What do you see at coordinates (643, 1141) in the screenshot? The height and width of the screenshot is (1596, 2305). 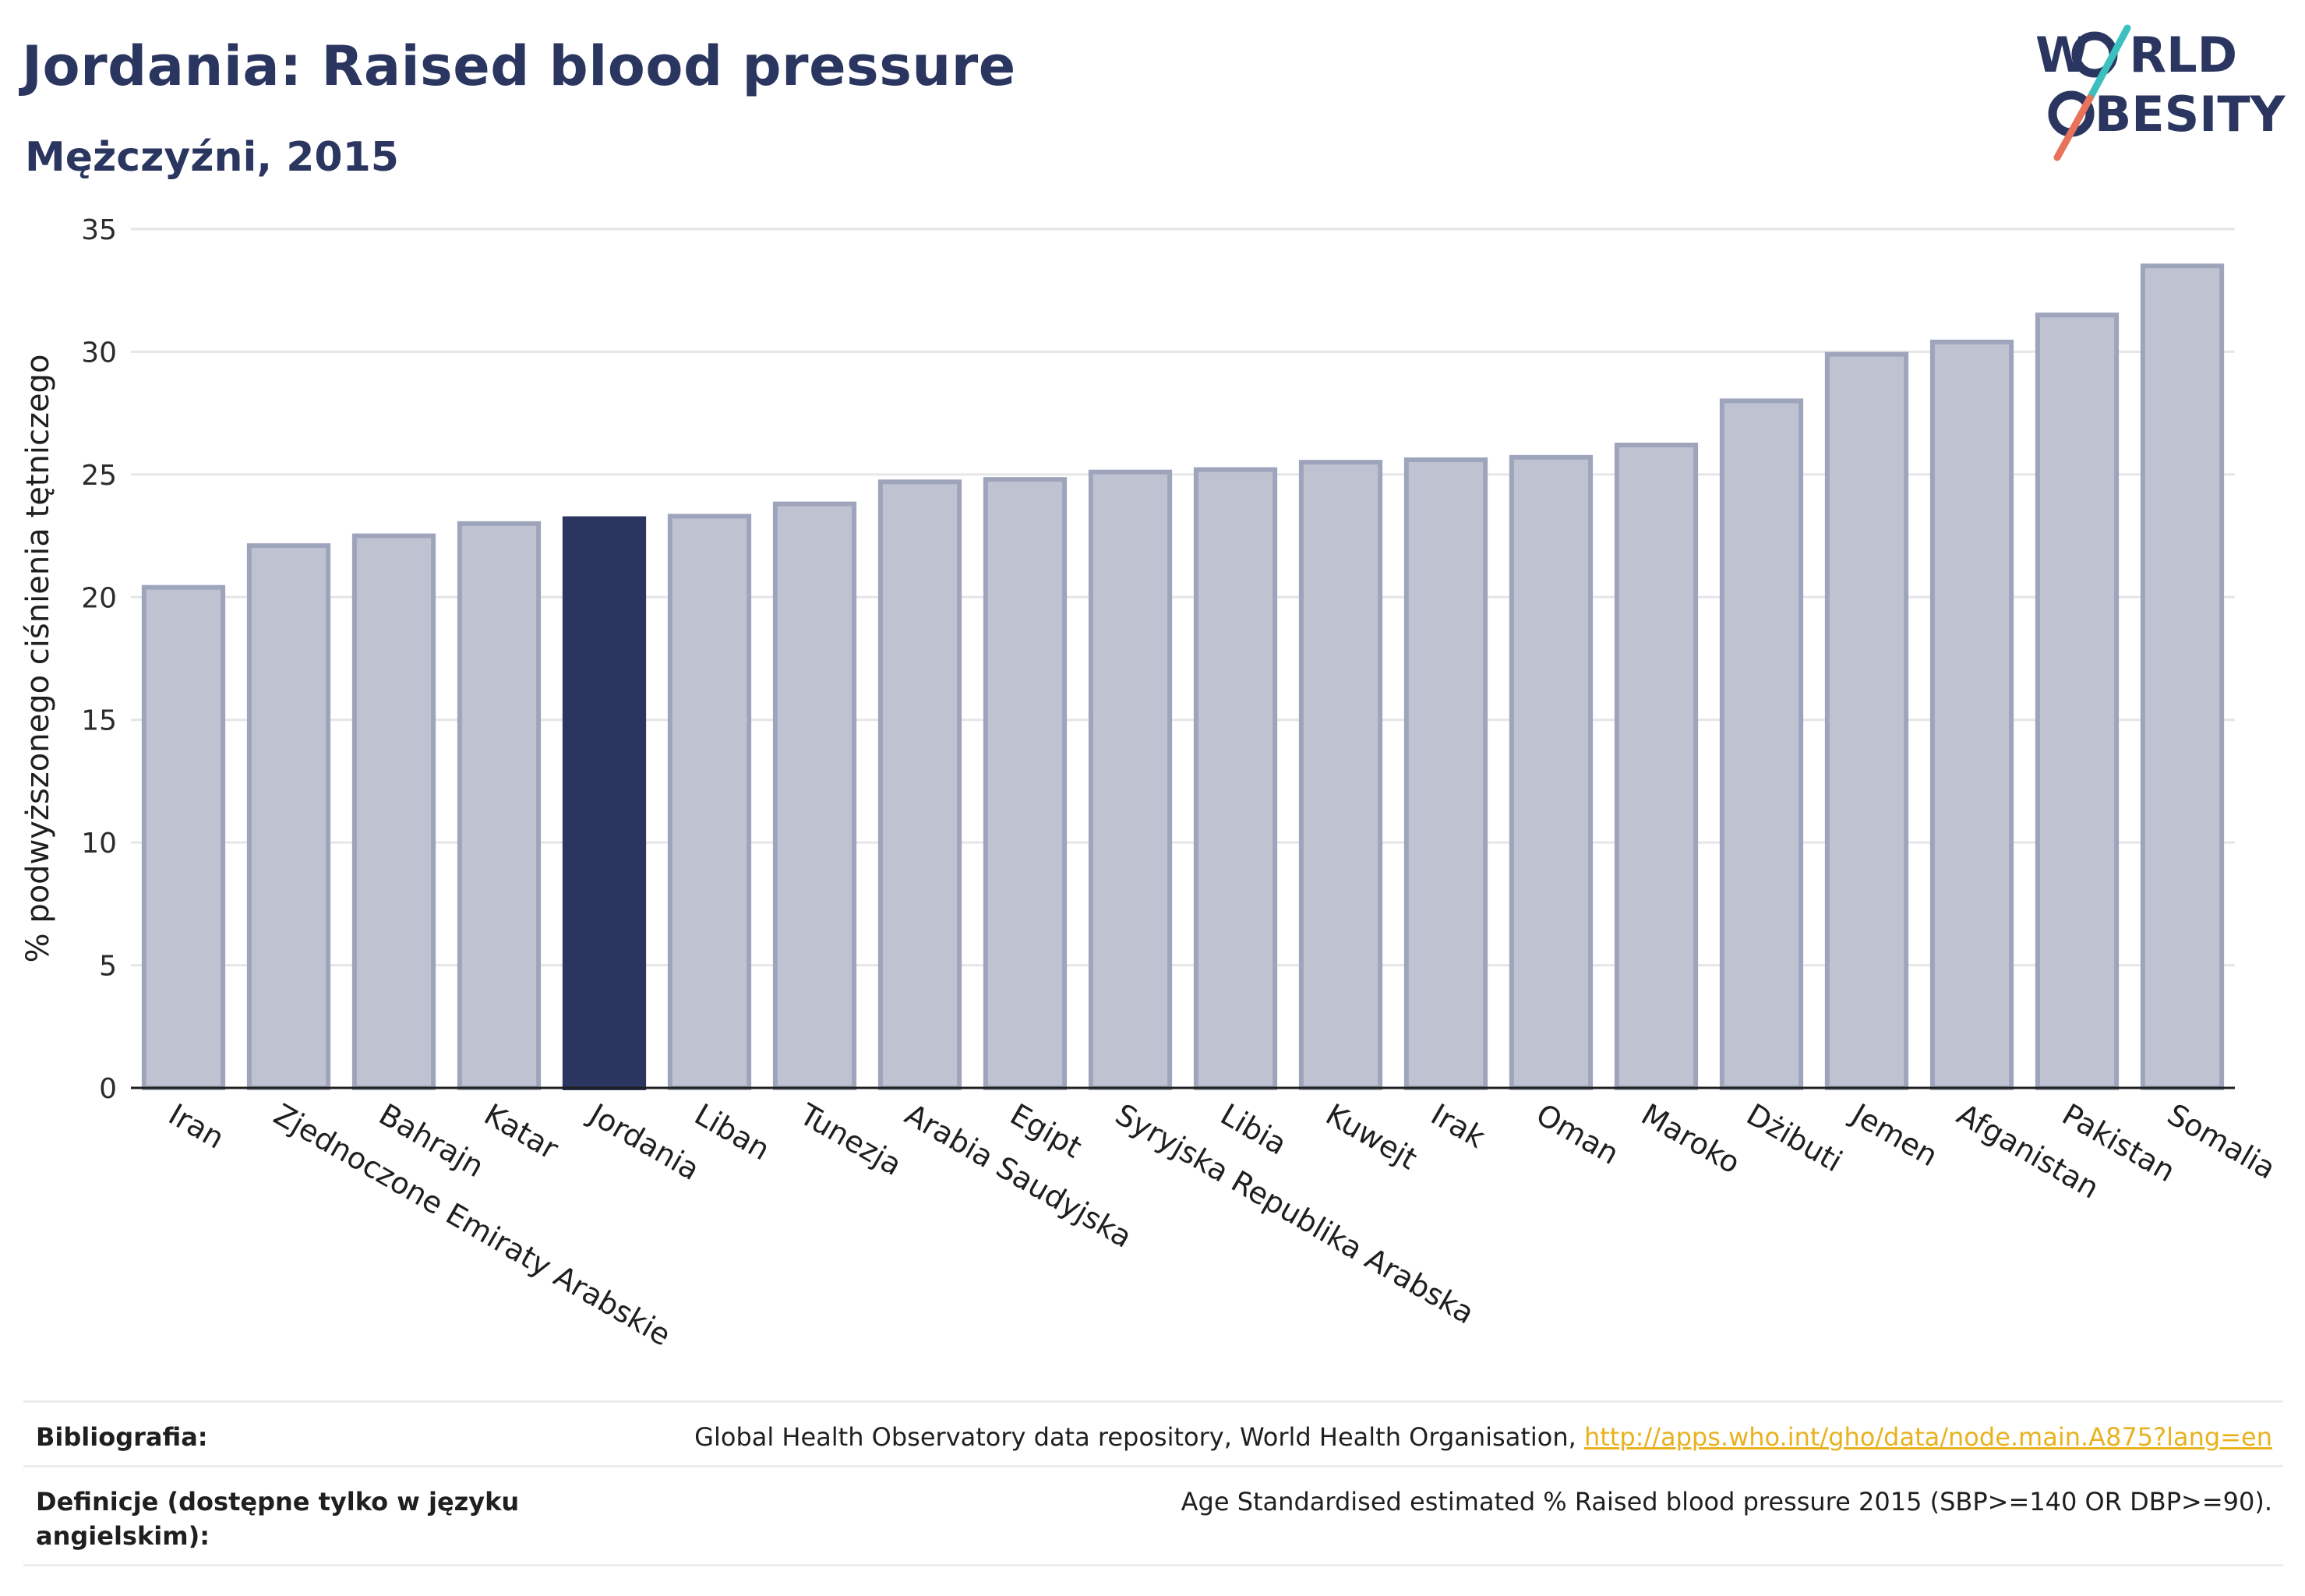 I see `x-tick-label: Jordania` at bounding box center [643, 1141].